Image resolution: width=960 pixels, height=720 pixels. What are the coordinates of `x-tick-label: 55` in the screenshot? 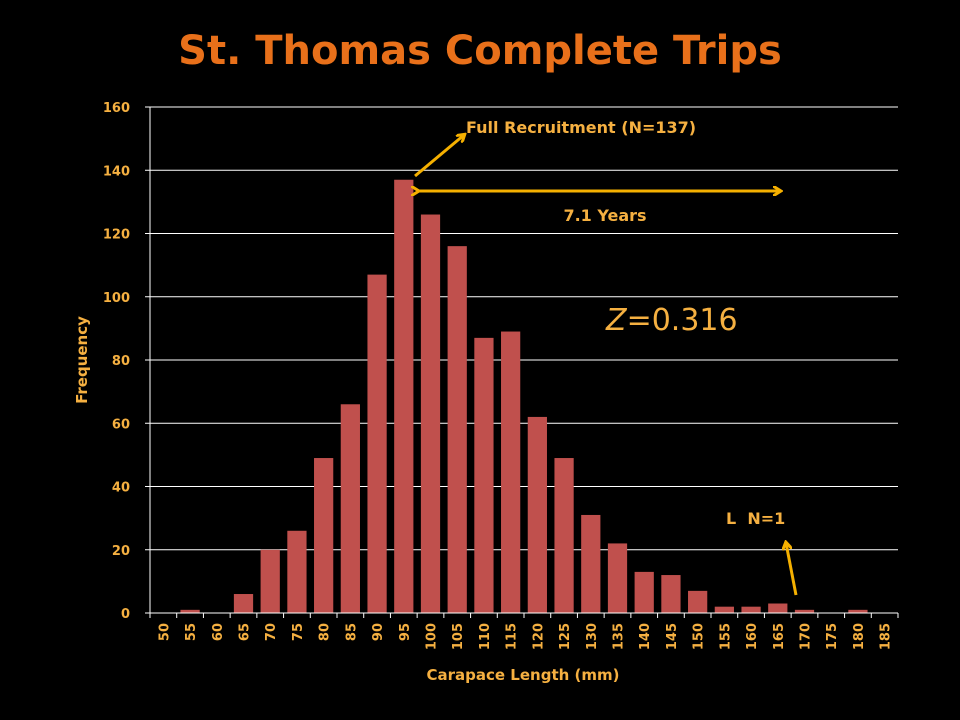 It's located at (191, 632).